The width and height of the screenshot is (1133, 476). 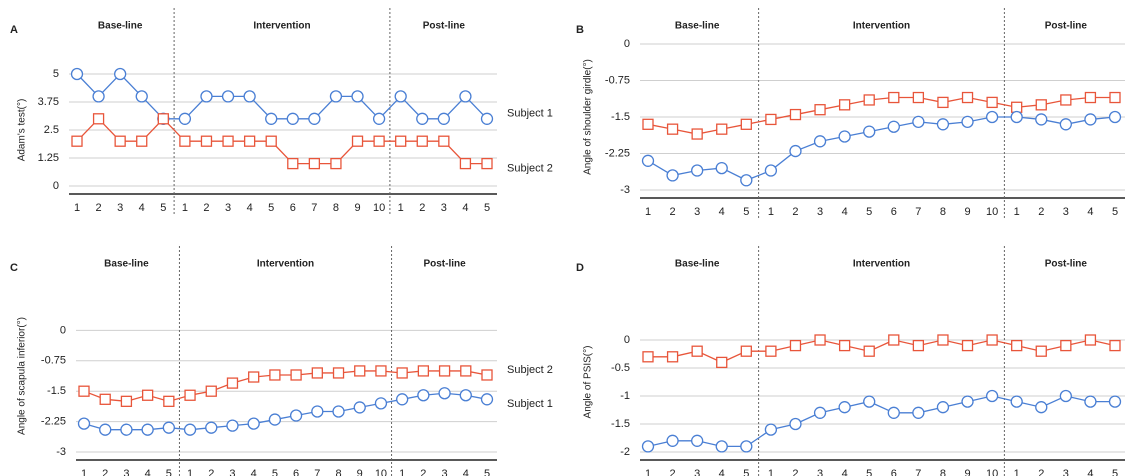 I want to click on phase-label: Intervention, so click(x=281, y=26).